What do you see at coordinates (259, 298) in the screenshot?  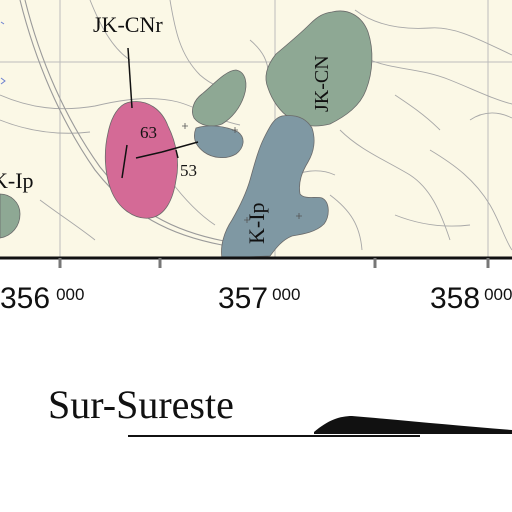 I see `easting-label: 357 000` at bounding box center [259, 298].